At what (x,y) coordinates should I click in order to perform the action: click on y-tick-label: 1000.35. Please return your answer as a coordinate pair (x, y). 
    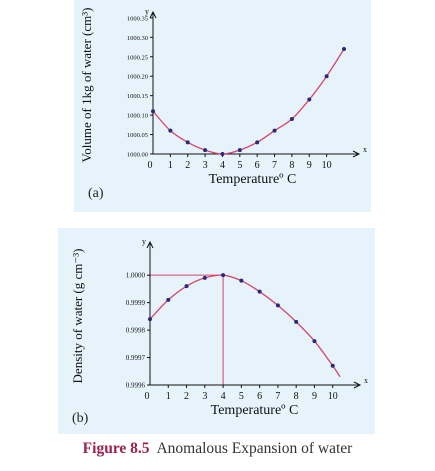
    Looking at the image, I should click on (137, 18).